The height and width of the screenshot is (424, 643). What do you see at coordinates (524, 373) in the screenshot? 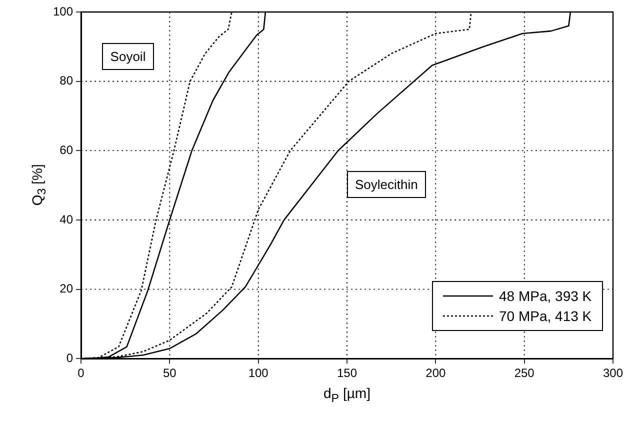
I see `x-tick-label: 250` at bounding box center [524, 373].